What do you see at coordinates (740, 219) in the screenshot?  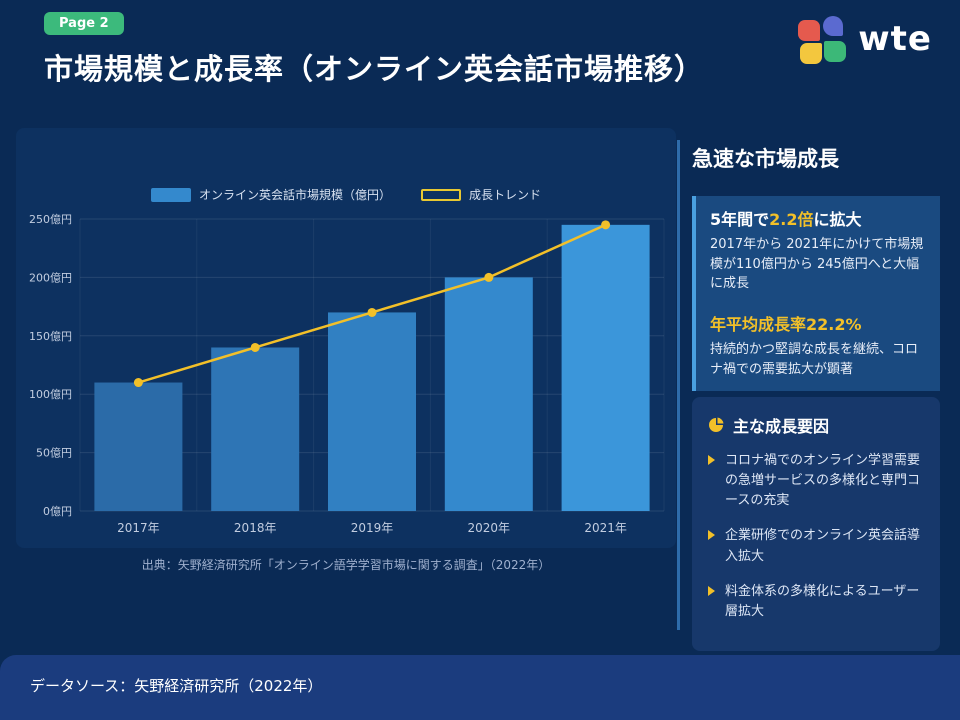 I see `stat-title-prefix: 5年間で` at bounding box center [740, 219].